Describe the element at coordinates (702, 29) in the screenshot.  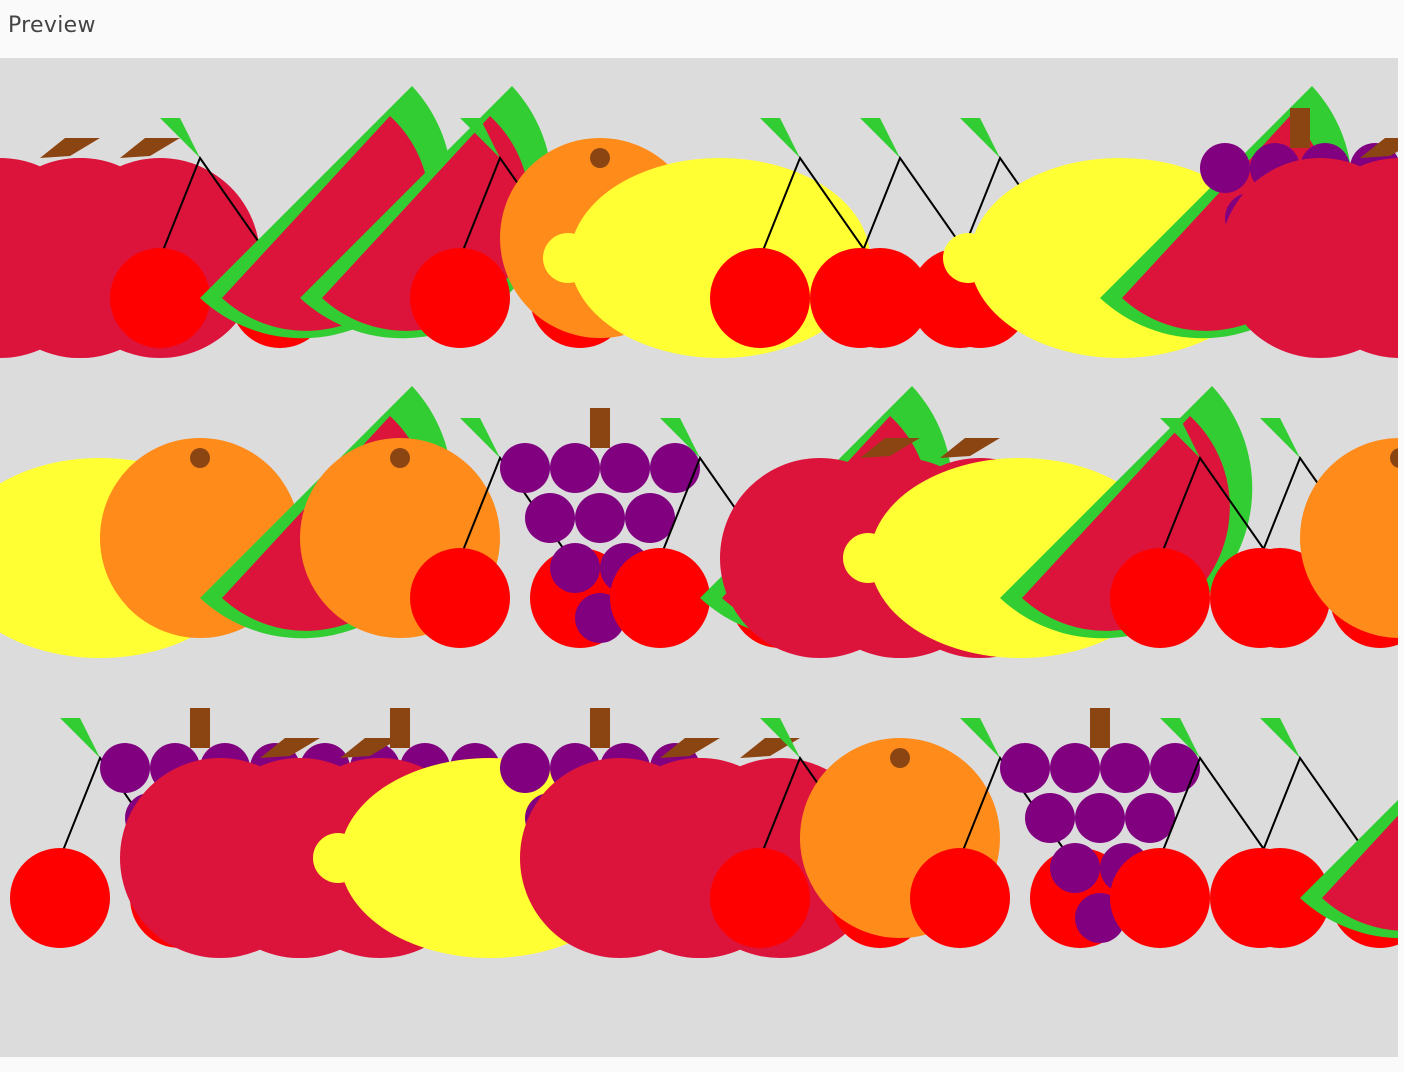
I see `preview-header: Preview` at that location.